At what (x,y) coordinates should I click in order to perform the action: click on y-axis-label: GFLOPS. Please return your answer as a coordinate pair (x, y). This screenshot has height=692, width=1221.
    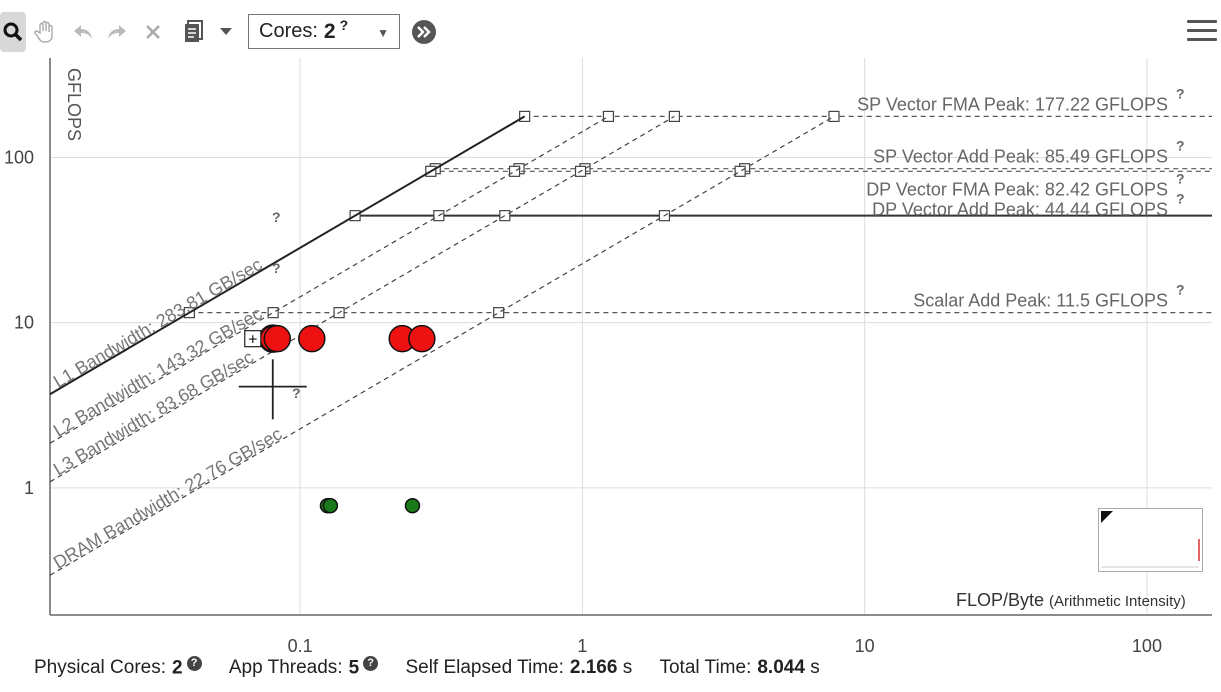
    Looking at the image, I should click on (74, 104).